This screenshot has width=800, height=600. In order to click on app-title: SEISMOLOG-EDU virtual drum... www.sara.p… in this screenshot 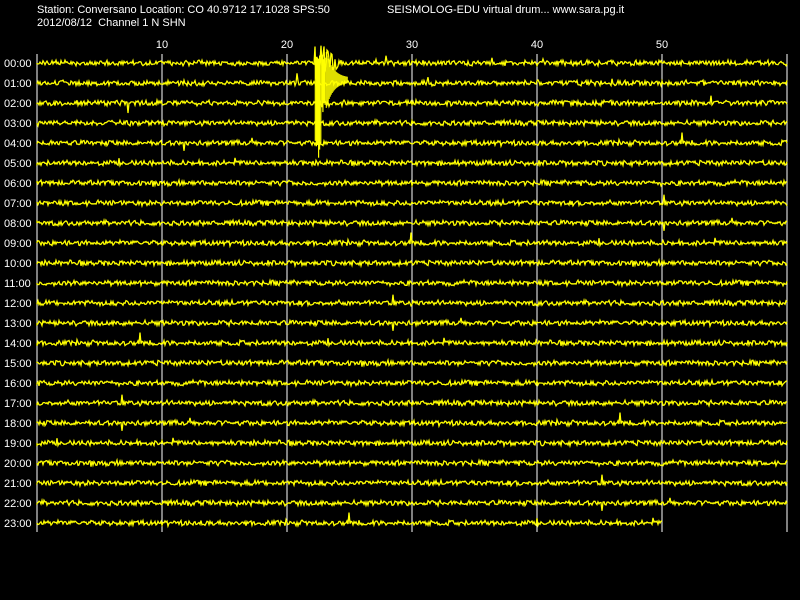, I will do `click(506, 10)`.